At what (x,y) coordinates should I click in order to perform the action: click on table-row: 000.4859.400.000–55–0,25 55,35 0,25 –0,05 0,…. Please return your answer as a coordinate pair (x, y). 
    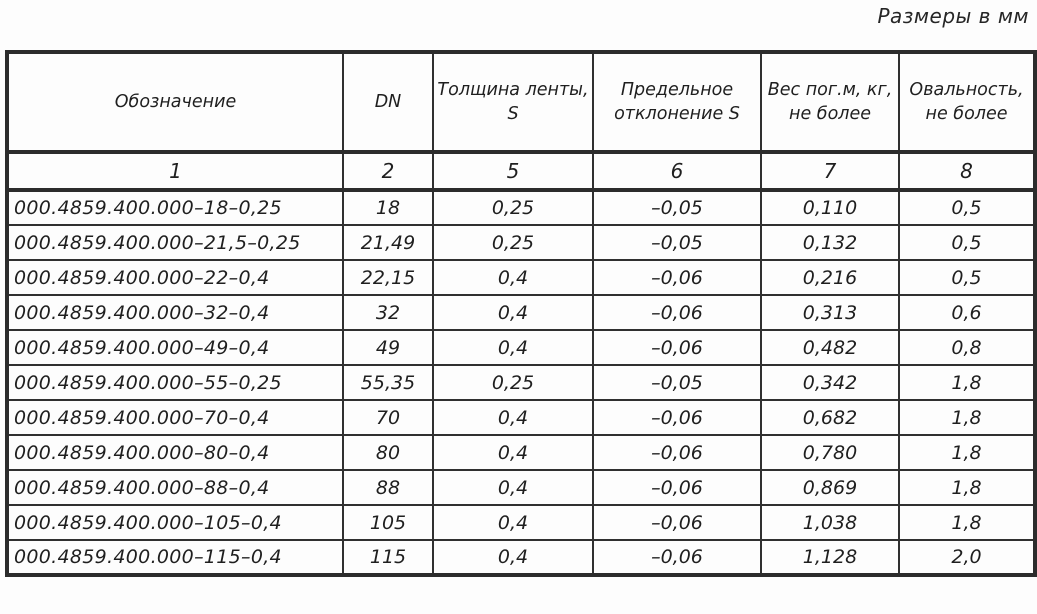
    Looking at the image, I should click on (521, 382).